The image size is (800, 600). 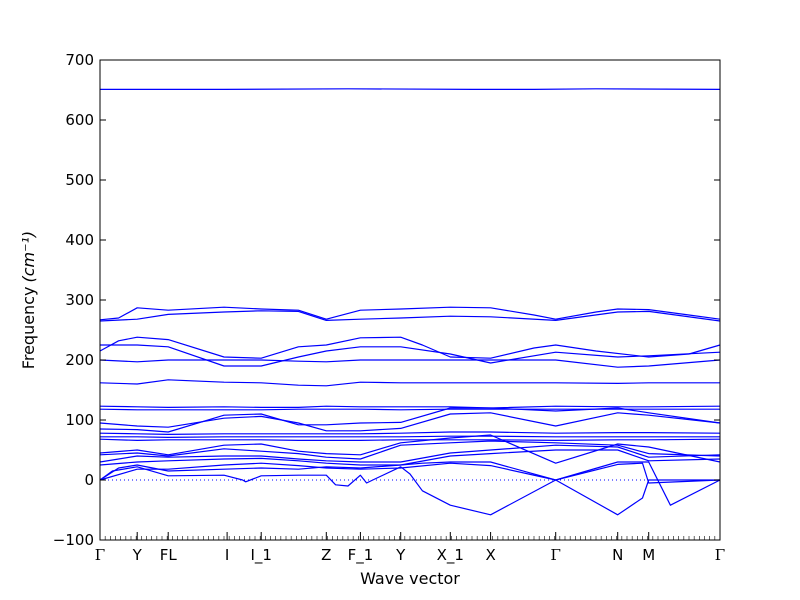 I want to click on x-tick-label: N, so click(x=617, y=555).